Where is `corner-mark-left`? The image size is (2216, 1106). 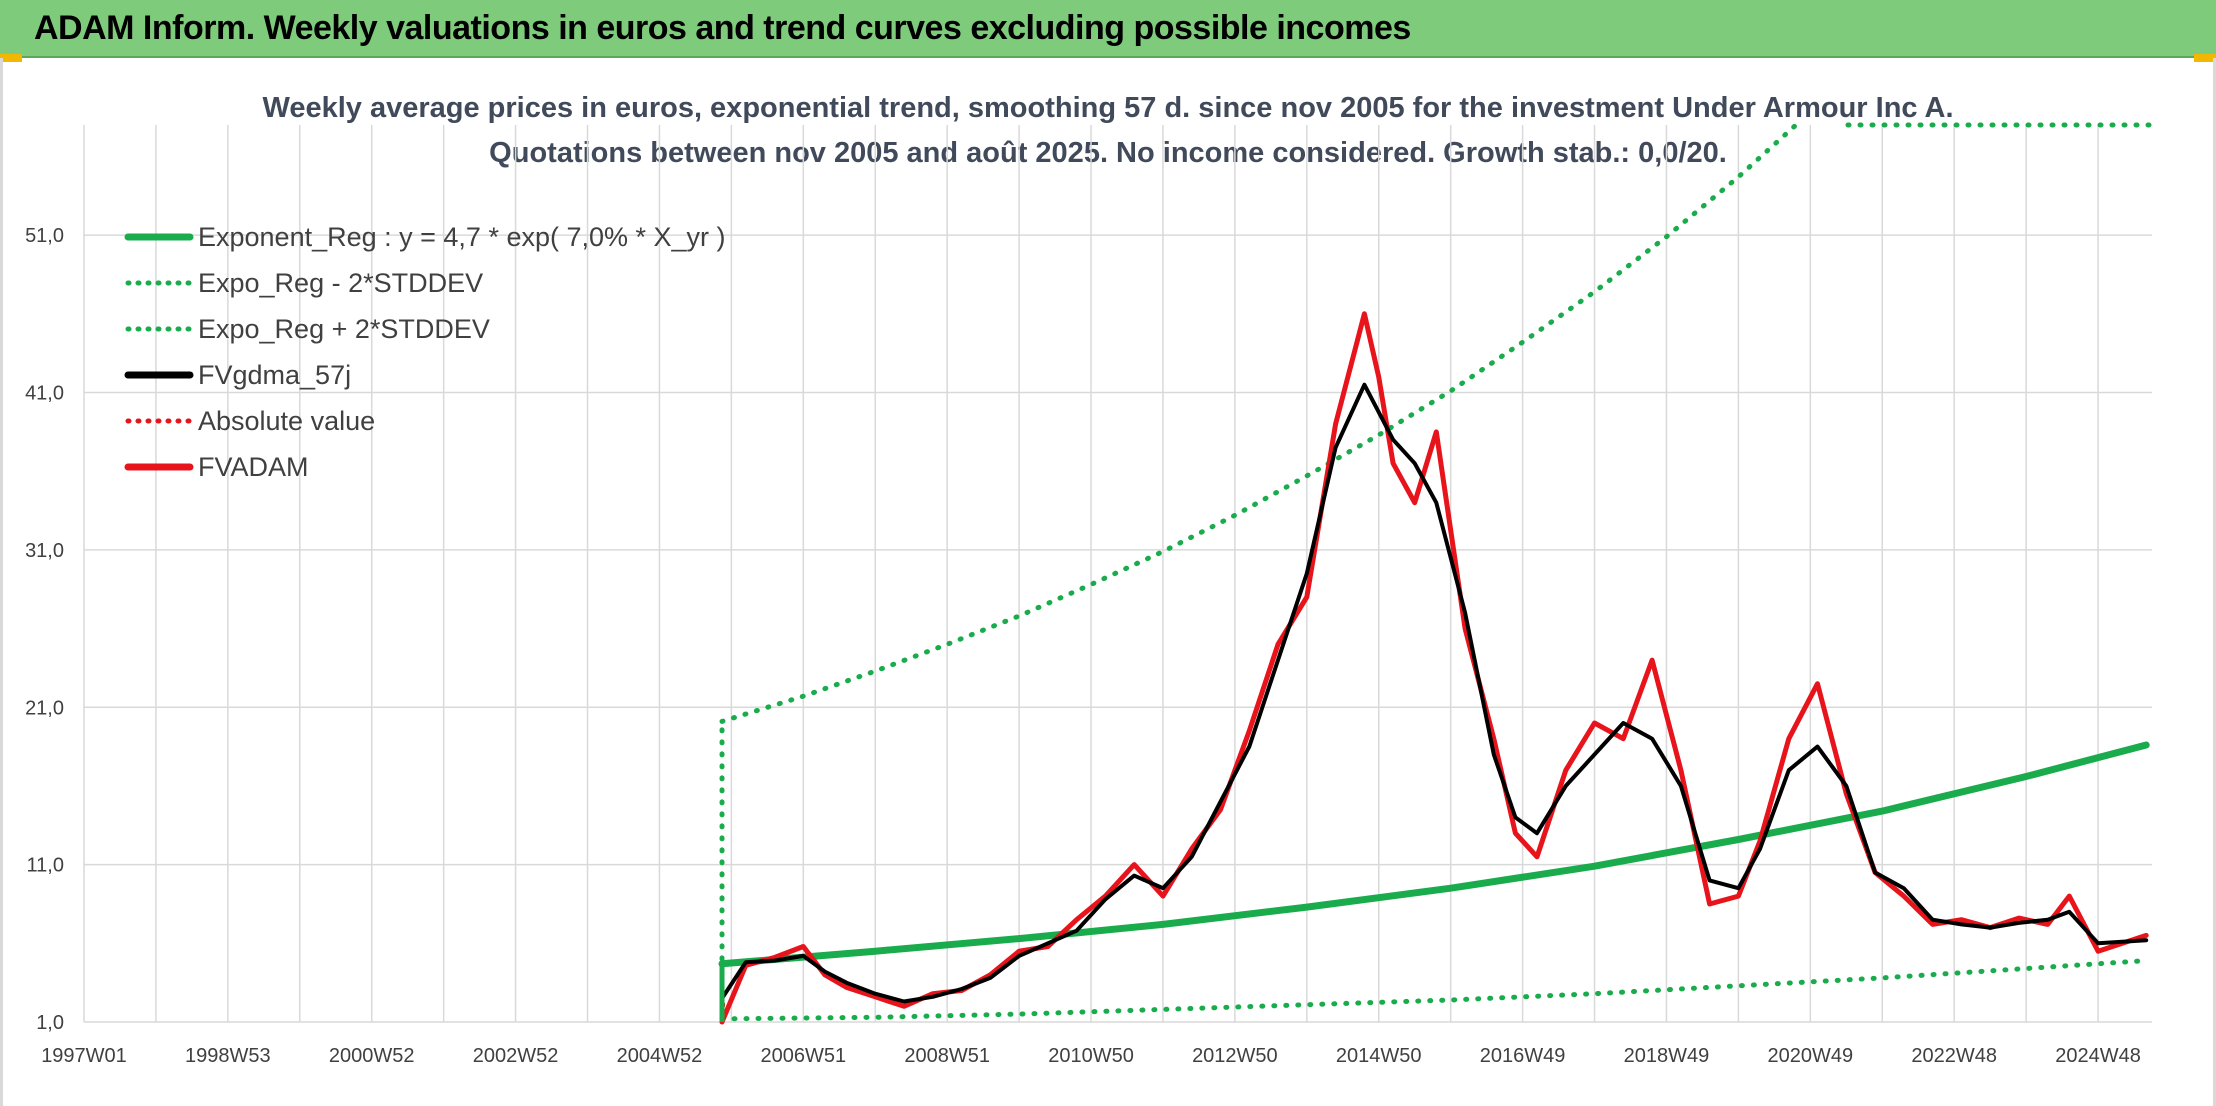 corner-mark-left is located at coordinates (11, 58).